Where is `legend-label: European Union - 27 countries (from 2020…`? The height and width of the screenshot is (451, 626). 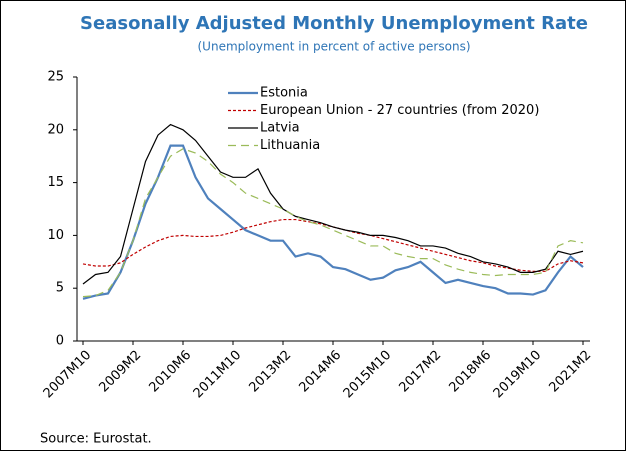 legend-label: European Union - 27 countries (from 2020… is located at coordinates (399, 110).